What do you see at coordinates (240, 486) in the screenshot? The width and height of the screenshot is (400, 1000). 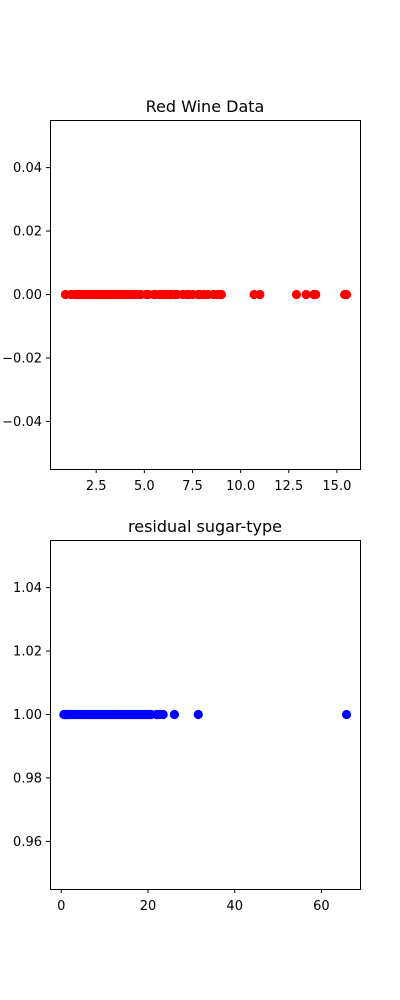 I see `x-tick-label: 10.0` at bounding box center [240, 486].